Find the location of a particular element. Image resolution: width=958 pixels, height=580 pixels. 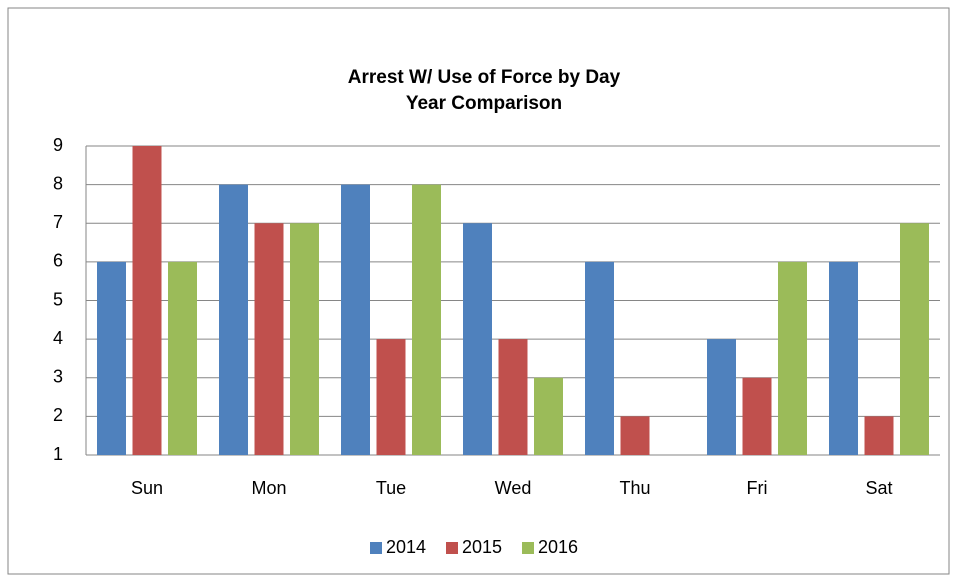

chart-title: Arrest W/ Use of Force by Day is located at coordinates (484, 77).